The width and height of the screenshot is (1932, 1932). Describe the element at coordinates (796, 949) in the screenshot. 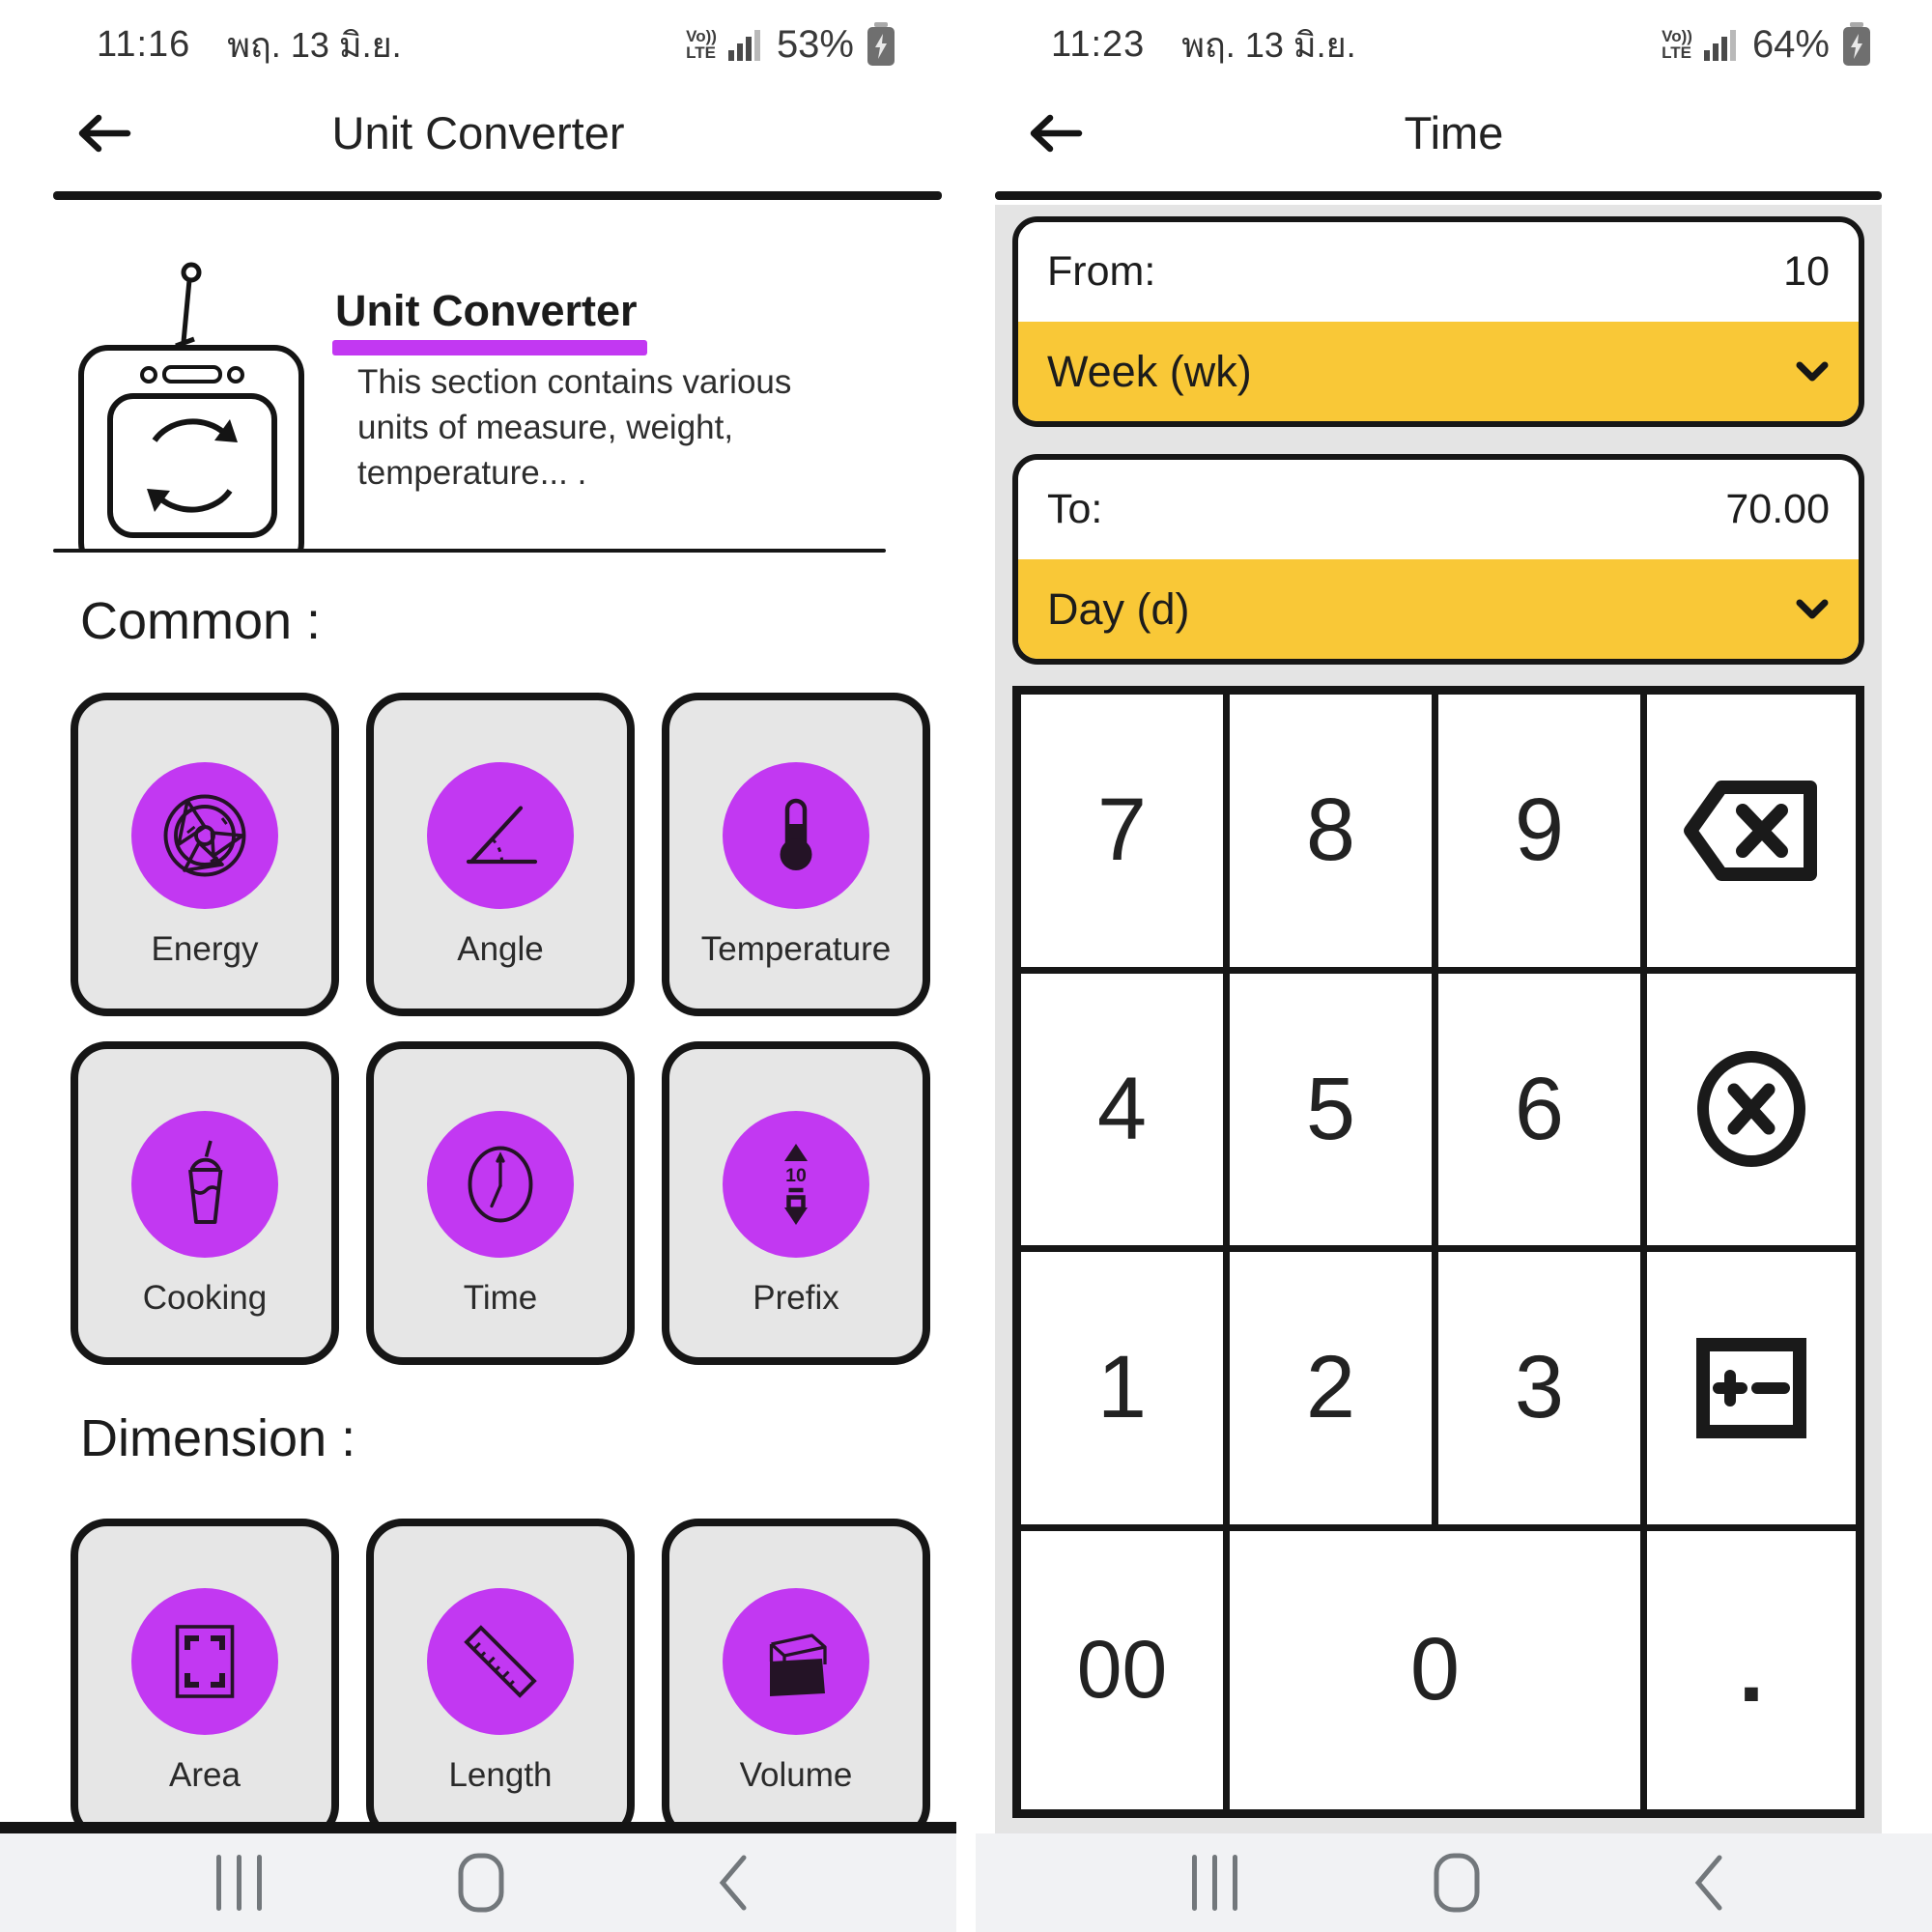

I see `card-label: Temperature` at that location.